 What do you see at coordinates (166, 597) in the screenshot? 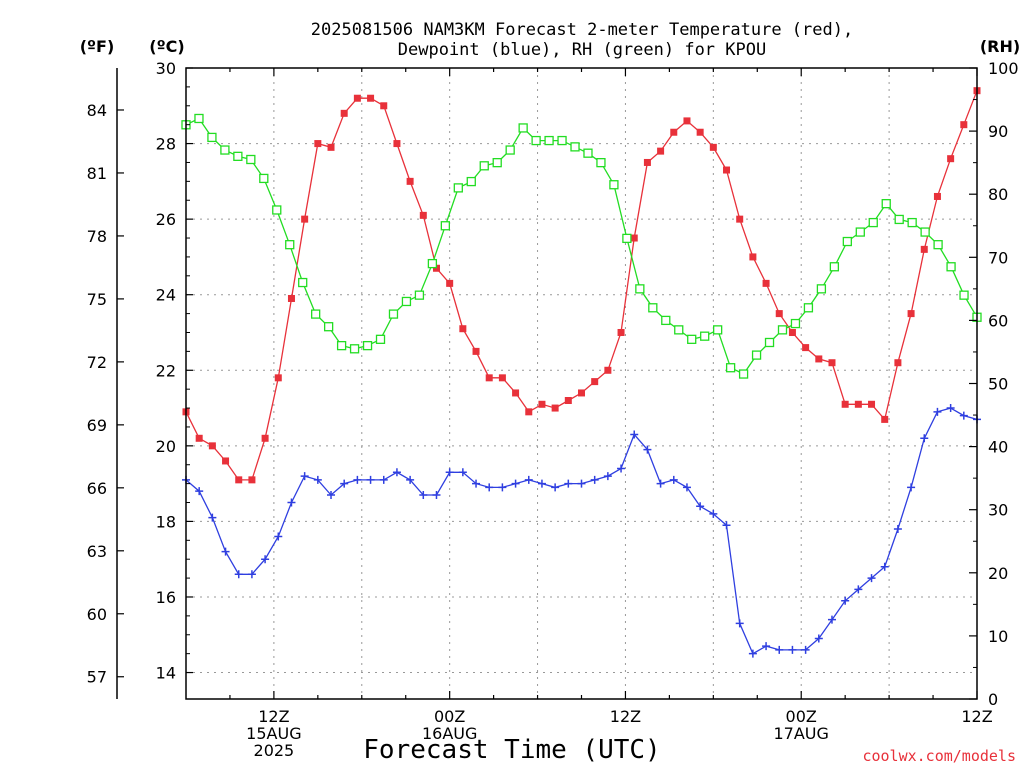
I see `celsius-tick-label: 16` at bounding box center [166, 597].